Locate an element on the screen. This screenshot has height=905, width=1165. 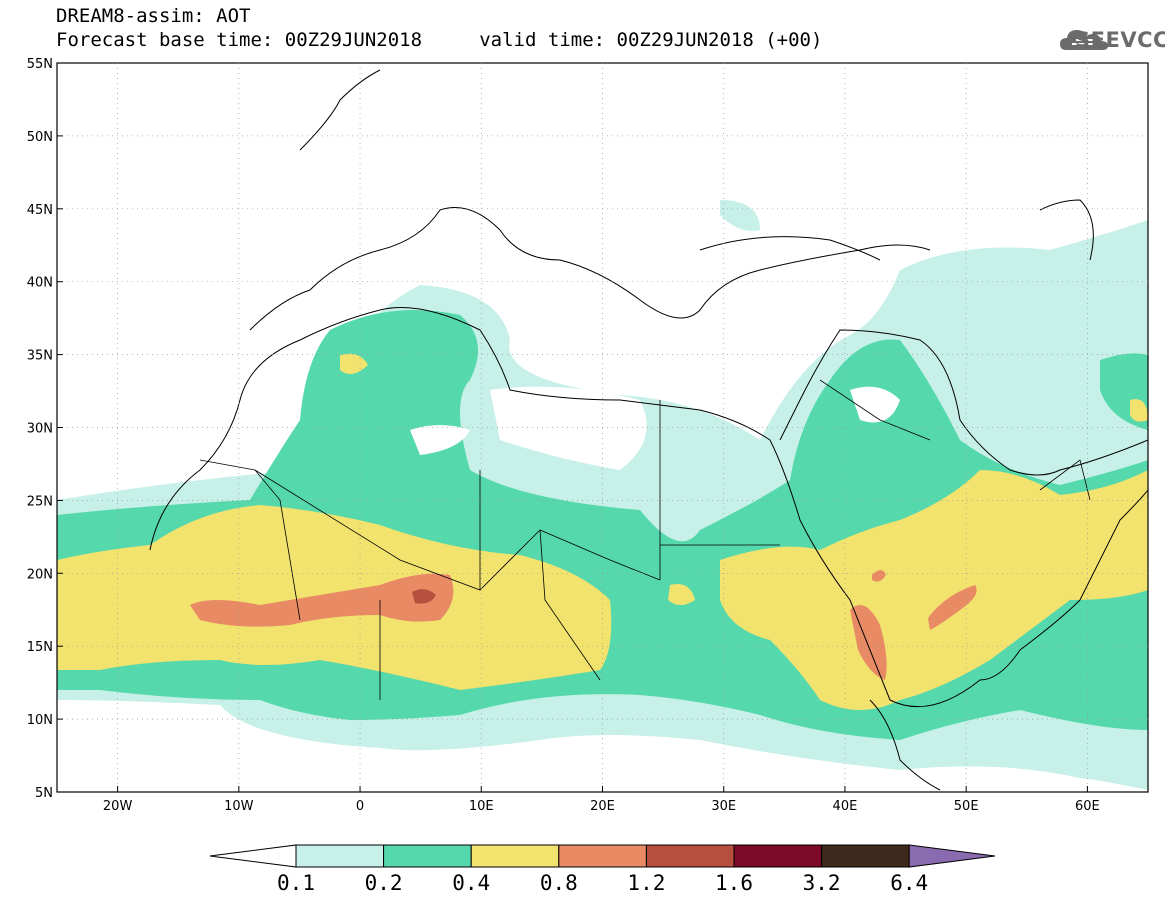
lon-label: 10W is located at coordinates (239, 806).